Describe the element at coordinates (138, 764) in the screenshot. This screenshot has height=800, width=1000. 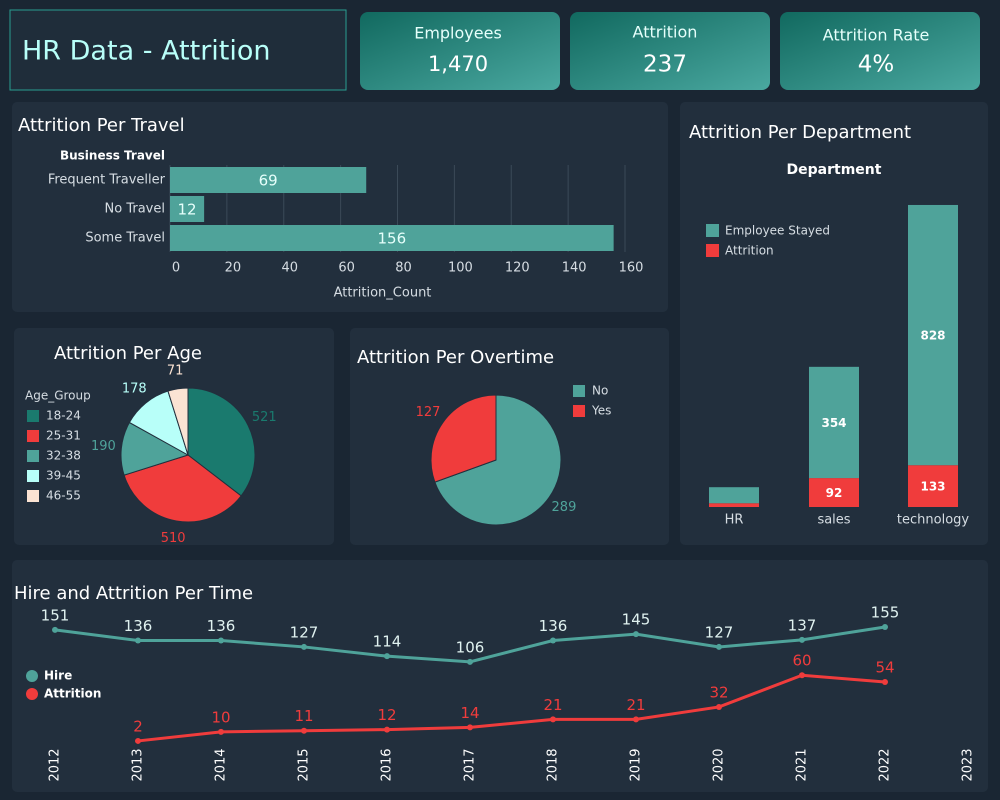
I see `x-tick-label: 2013` at that location.